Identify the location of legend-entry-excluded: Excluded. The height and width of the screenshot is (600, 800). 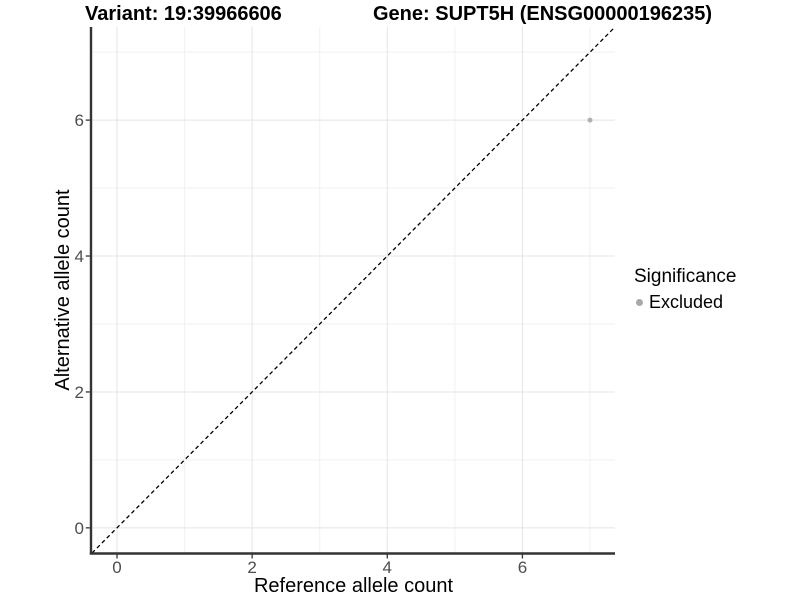
(685, 302).